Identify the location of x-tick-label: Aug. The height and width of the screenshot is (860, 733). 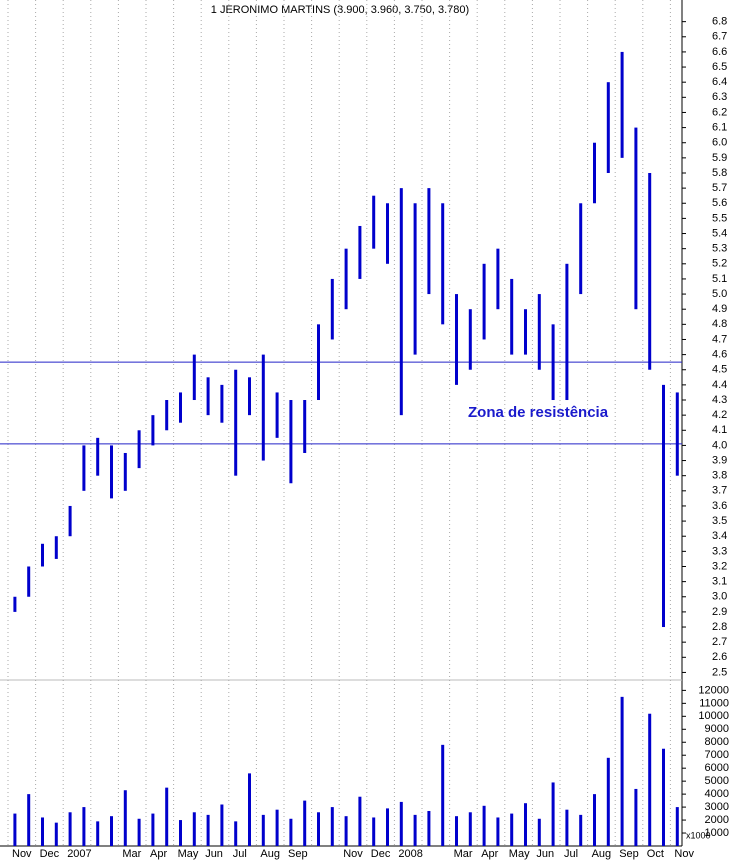
(602, 854).